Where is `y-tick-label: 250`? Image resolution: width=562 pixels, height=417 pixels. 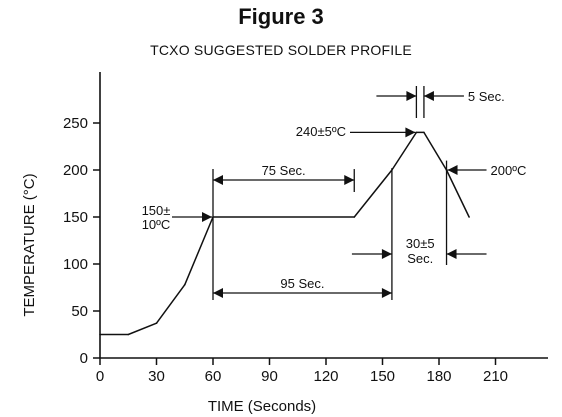 y-tick-label: 250 is located at coordinates (75, 123).